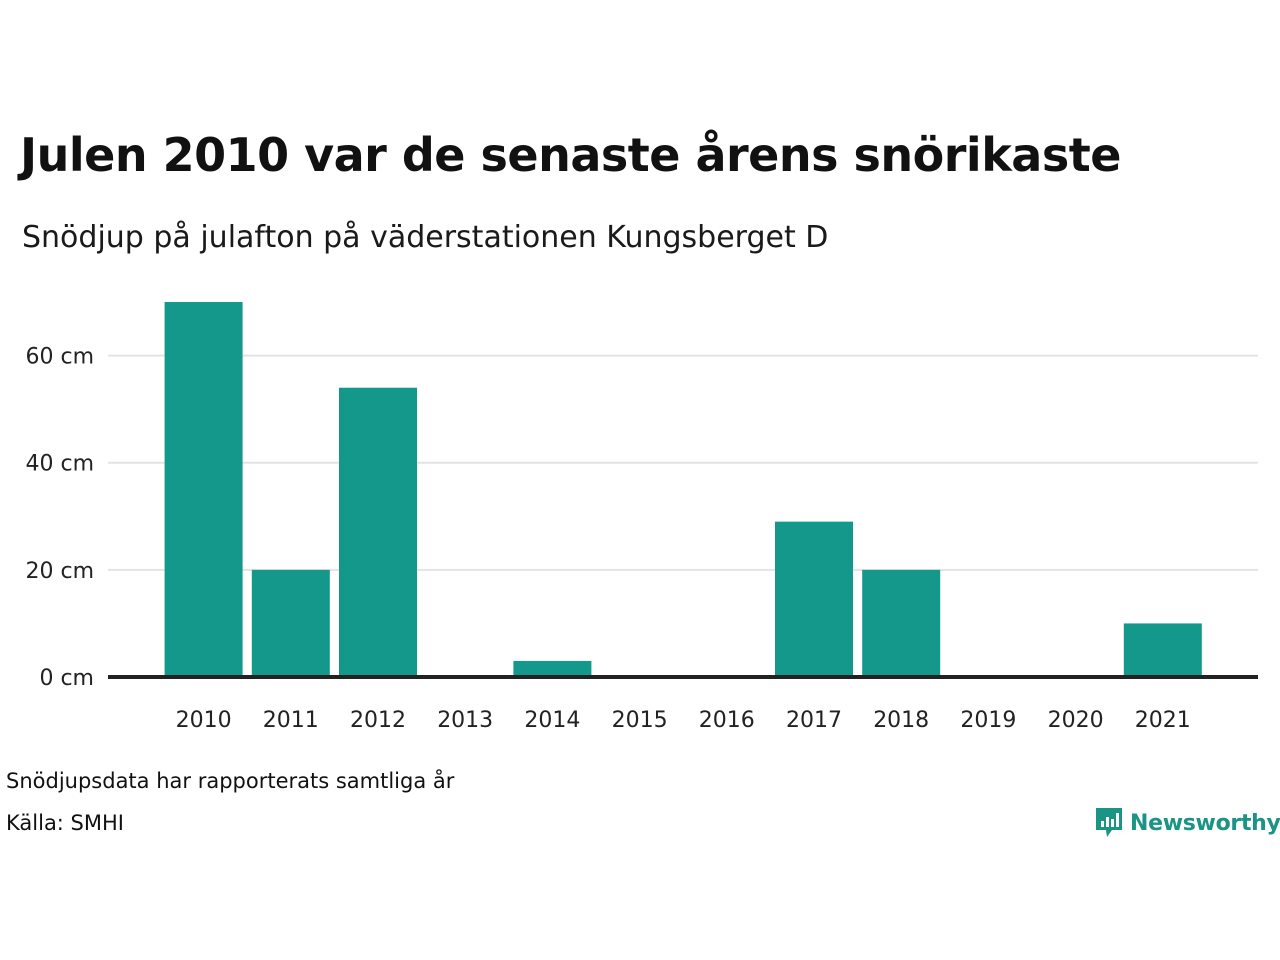  What do you see at coordinates (1163, 720) in the screenshot?
I see `x-tick-label: 2021` at bounding box center [1163, 720].